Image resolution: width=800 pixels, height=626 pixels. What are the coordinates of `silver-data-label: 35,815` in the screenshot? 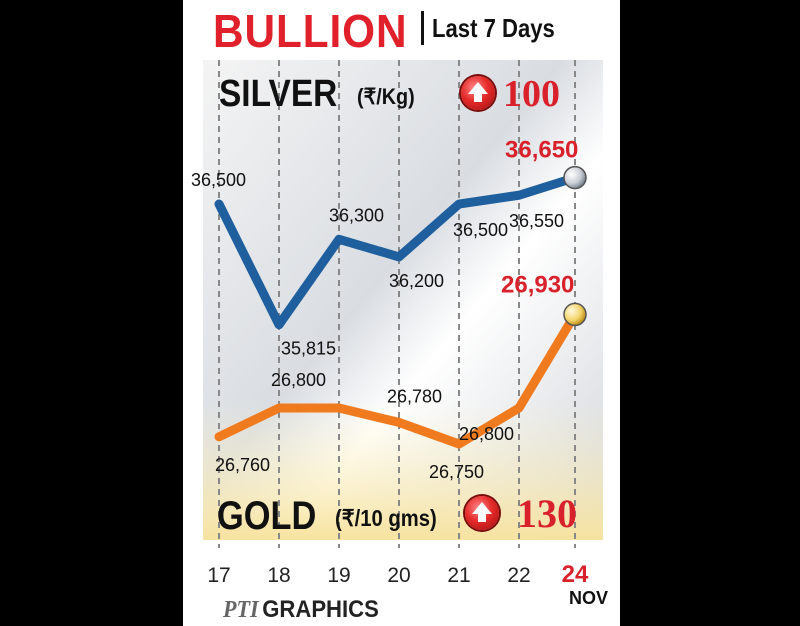 It's located at (308, 349).